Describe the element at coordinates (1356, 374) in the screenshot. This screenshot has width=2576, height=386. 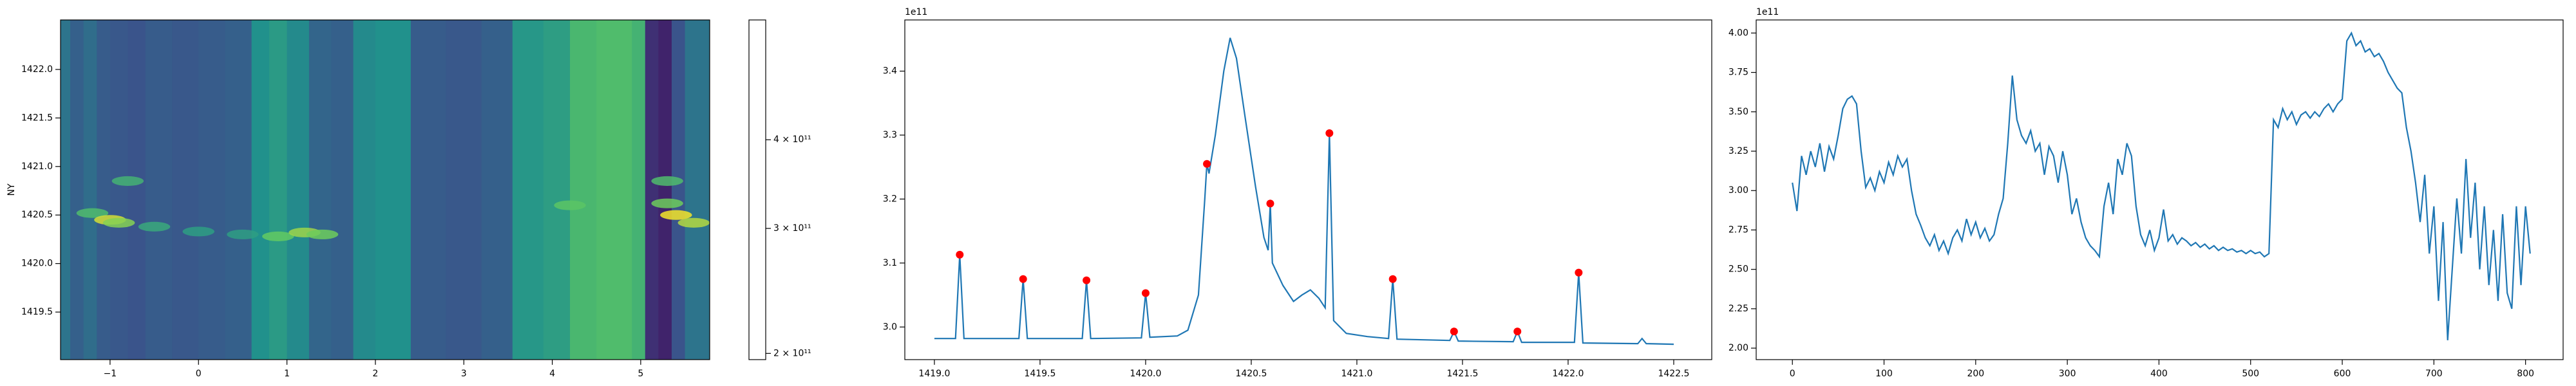
I see `x-tick-label: 1421.0` at that location.